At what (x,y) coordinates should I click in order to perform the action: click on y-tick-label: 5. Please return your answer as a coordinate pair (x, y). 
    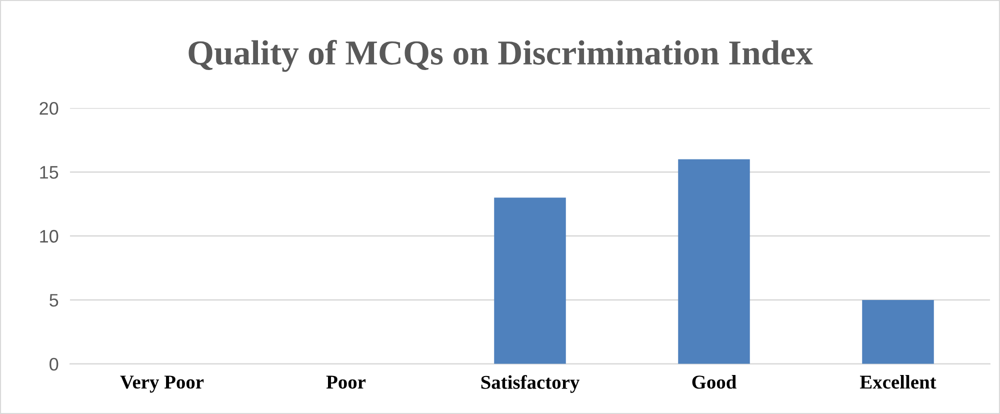
    Looking at the image, I should click on (54, 300).